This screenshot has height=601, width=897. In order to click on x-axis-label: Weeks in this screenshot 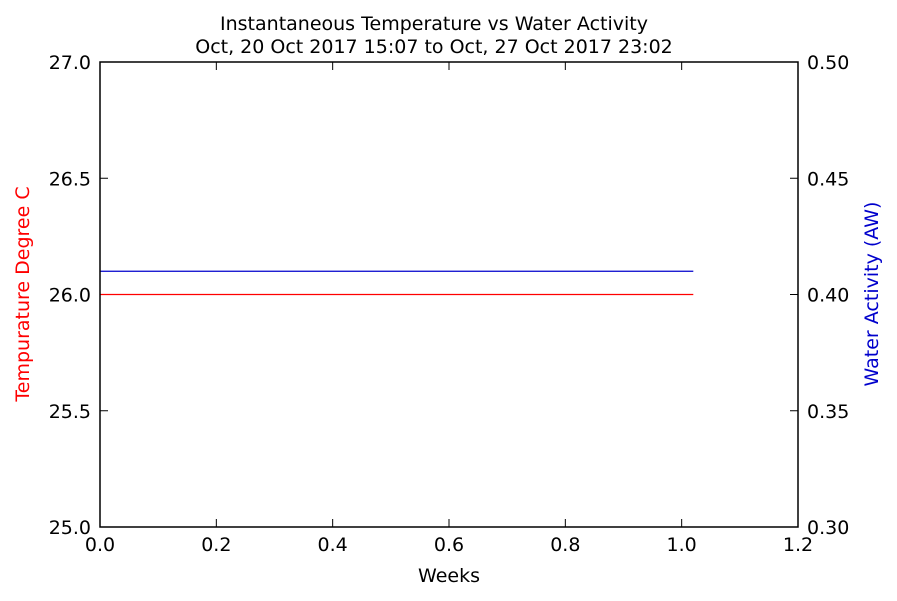, I will do `click(449, 576)`.